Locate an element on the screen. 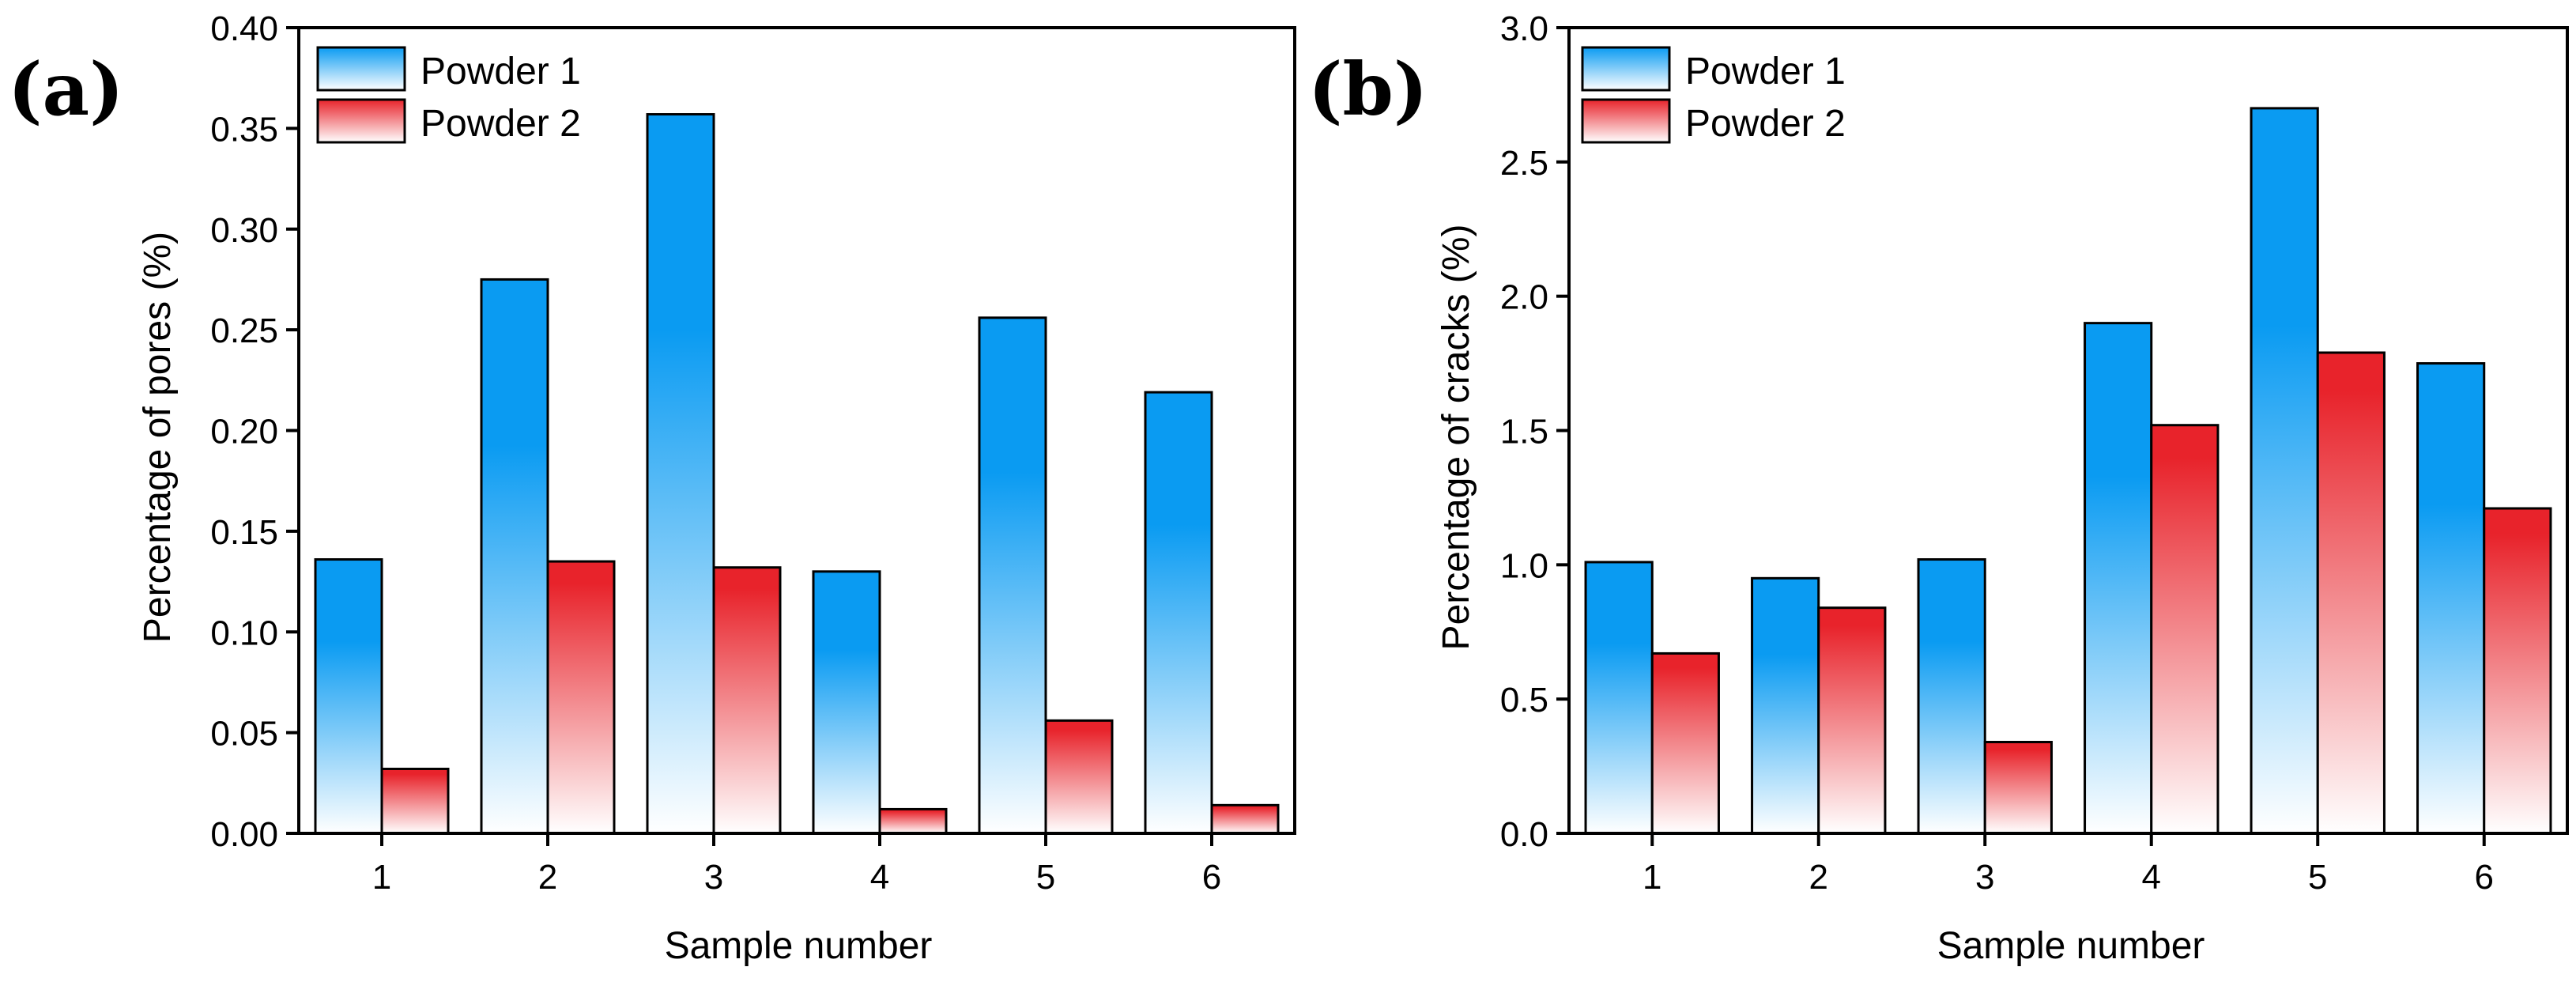  x-tick-label-b-3: 3 is located at coordinates (1984, 877).